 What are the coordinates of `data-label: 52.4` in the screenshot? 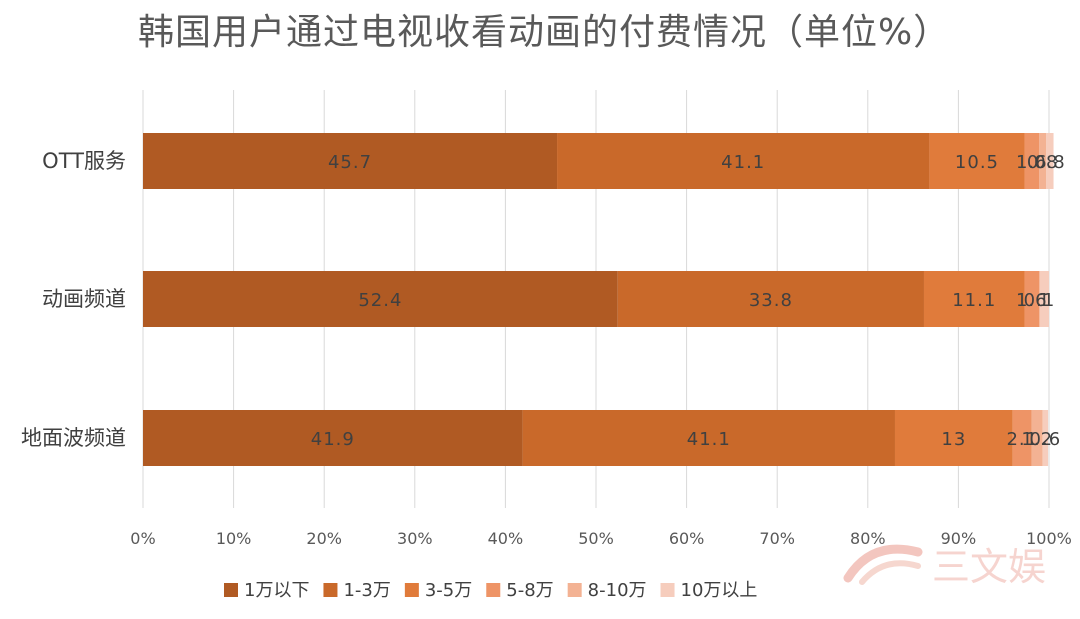 It's located at (380, 300).